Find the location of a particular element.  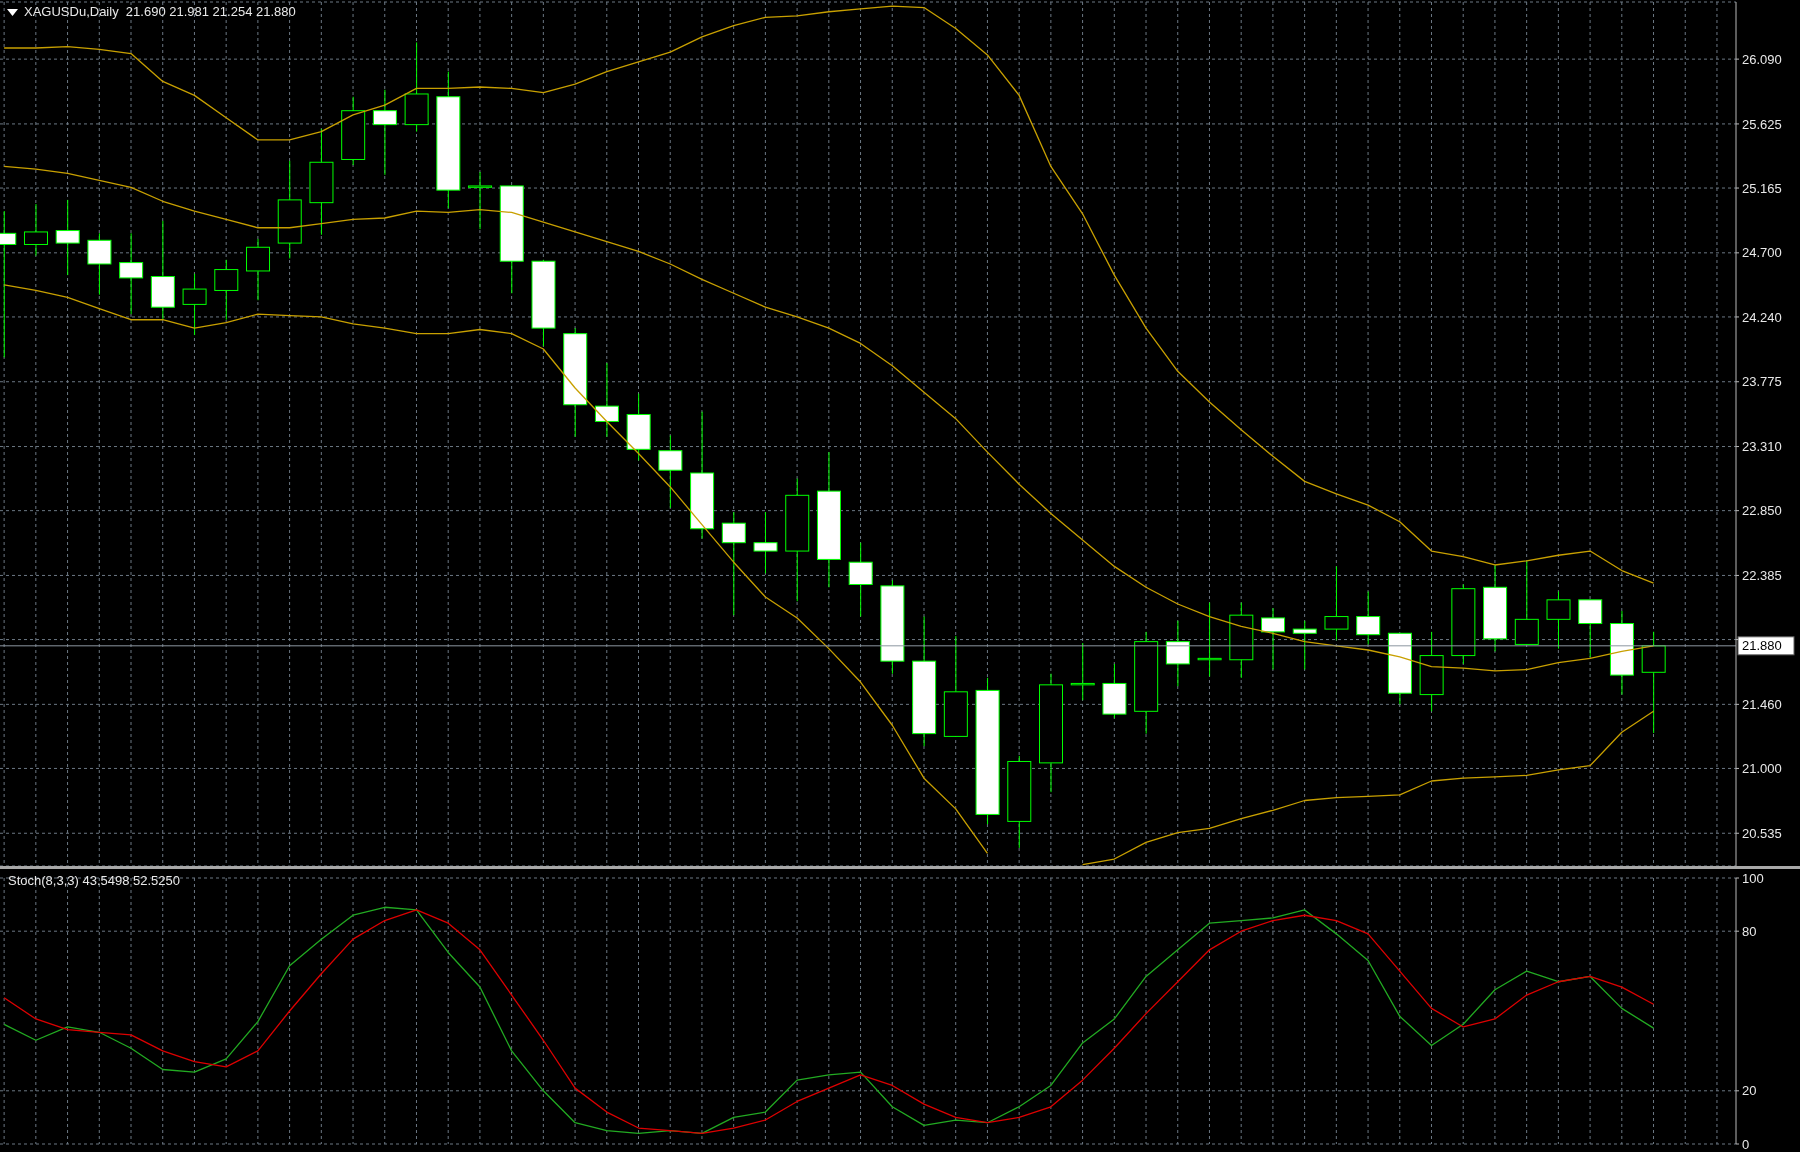

y-tick-label: 20.535 is located at coordinates (1762, 833).